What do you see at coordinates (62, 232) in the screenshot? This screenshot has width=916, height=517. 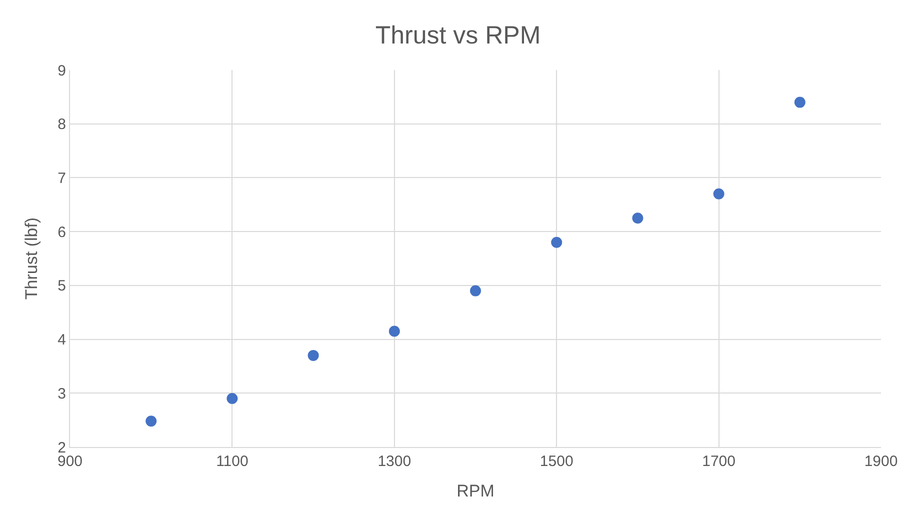 I see `y-tick-label: 6` at bounding box center [62, 232].